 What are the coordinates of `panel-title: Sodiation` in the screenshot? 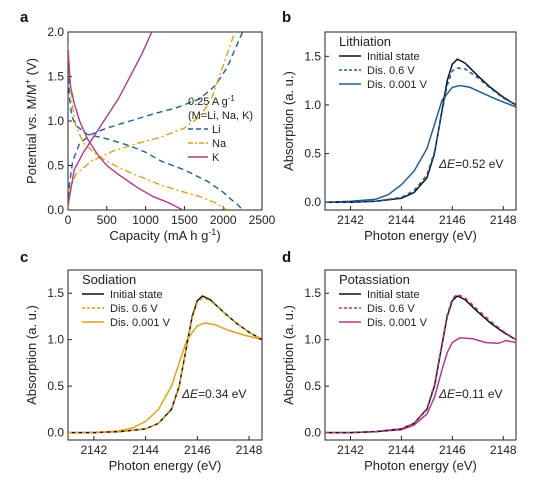 It's located at (109, 279).